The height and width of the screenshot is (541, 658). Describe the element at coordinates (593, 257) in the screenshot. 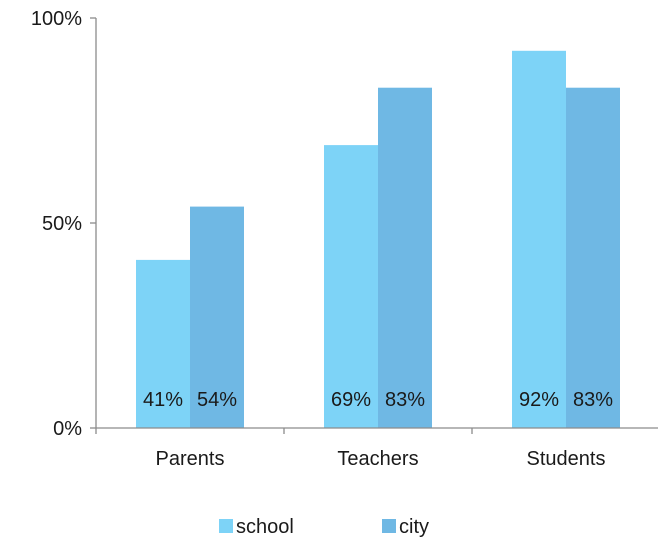

I see `bar-city-students` at that location.